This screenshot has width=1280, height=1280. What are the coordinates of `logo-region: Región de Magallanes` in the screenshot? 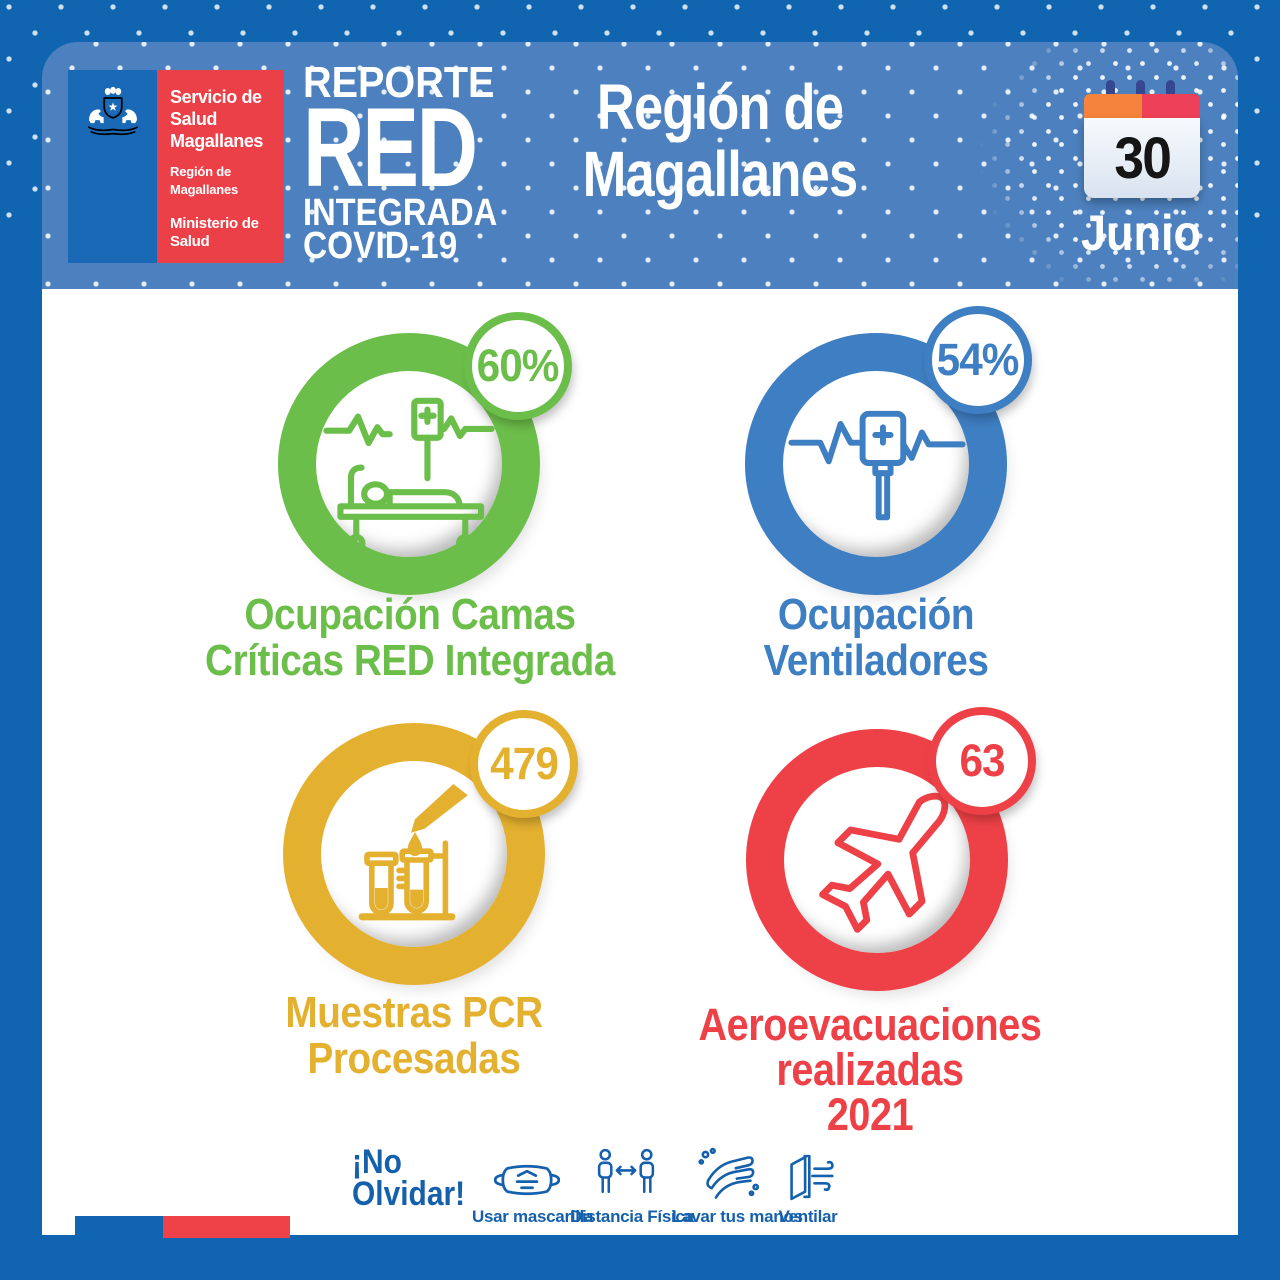 It's located at (225, 181).